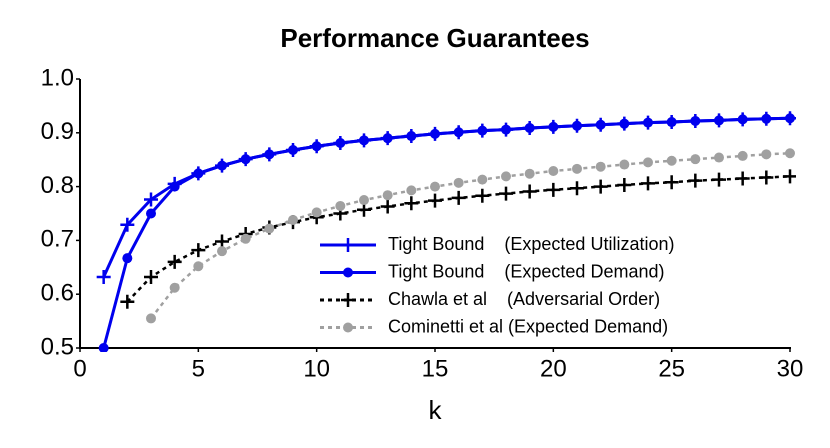 The image size is (830, 448). I want to click on x-tick-label: 5, so click(198, 368).